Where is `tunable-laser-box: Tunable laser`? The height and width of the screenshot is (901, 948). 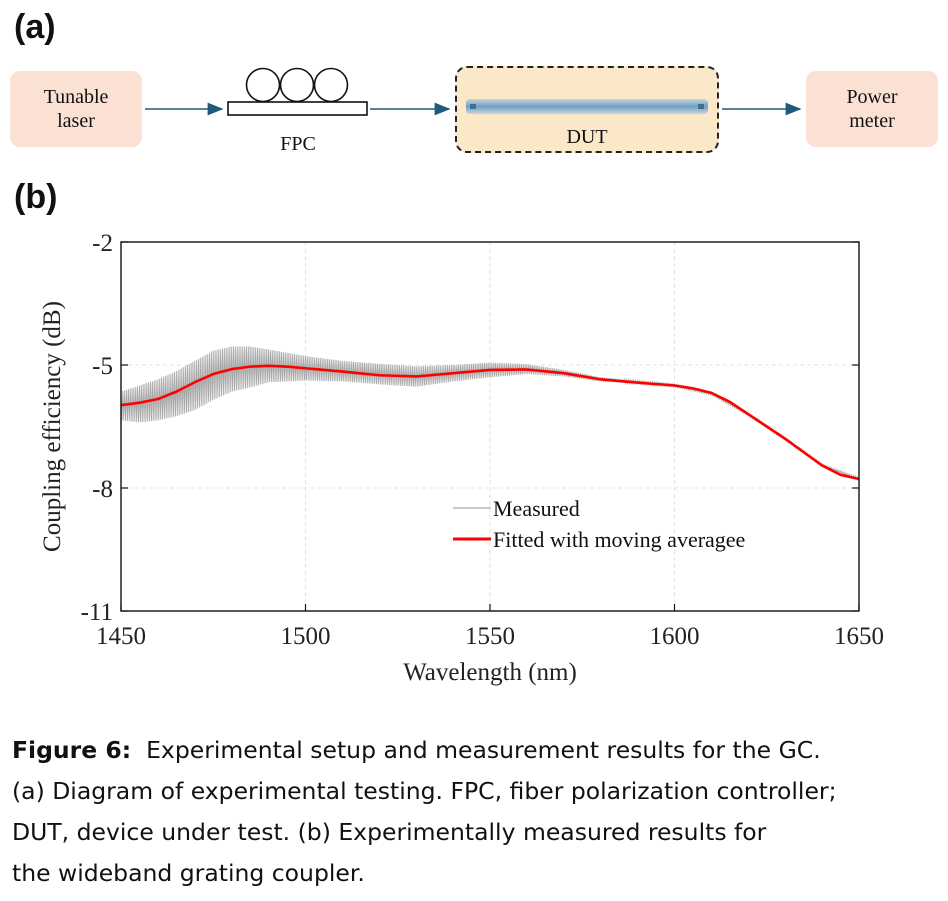
tunable-laser-box: Tunable laser is located at coordinates (76, 109).